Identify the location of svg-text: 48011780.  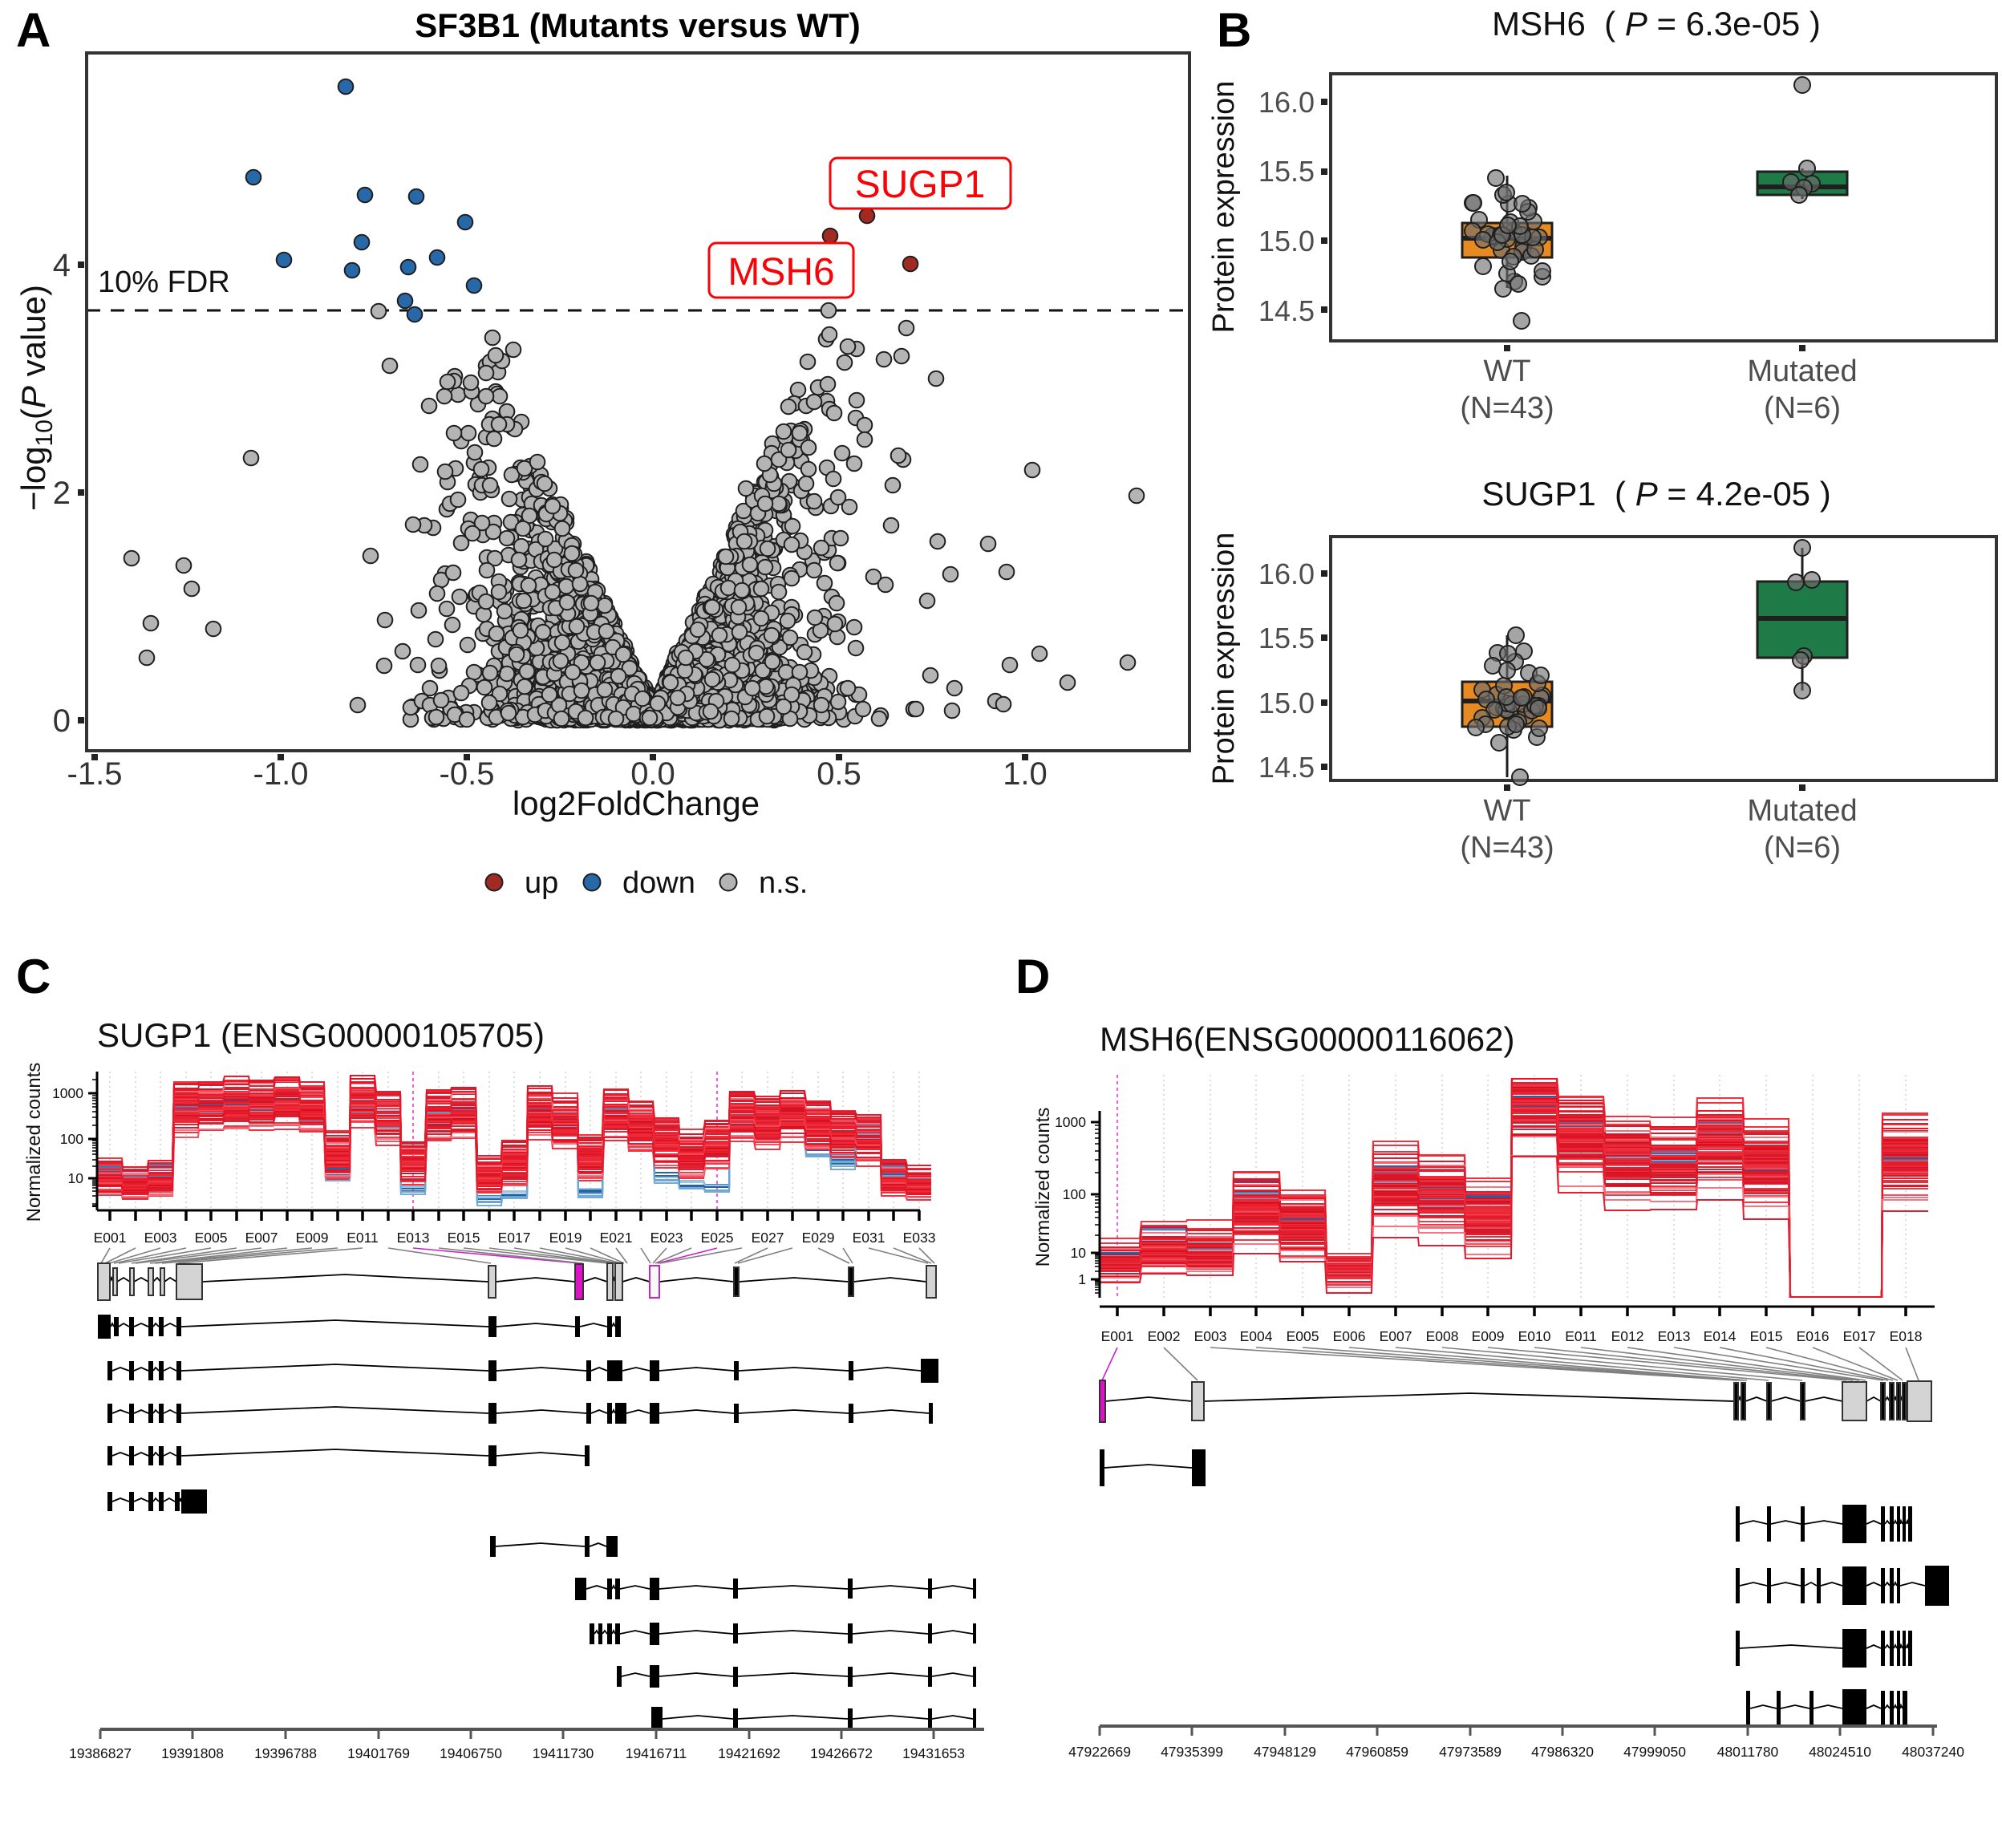
(1748, 1752).